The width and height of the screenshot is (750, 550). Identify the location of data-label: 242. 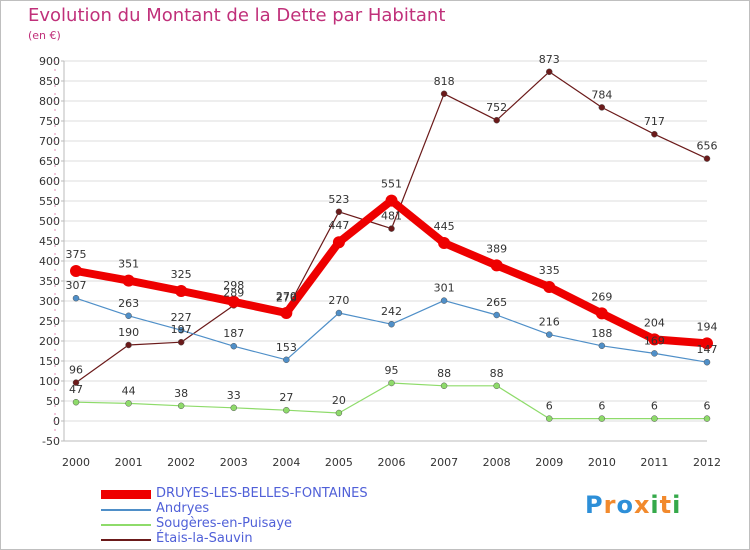
(391, 311).